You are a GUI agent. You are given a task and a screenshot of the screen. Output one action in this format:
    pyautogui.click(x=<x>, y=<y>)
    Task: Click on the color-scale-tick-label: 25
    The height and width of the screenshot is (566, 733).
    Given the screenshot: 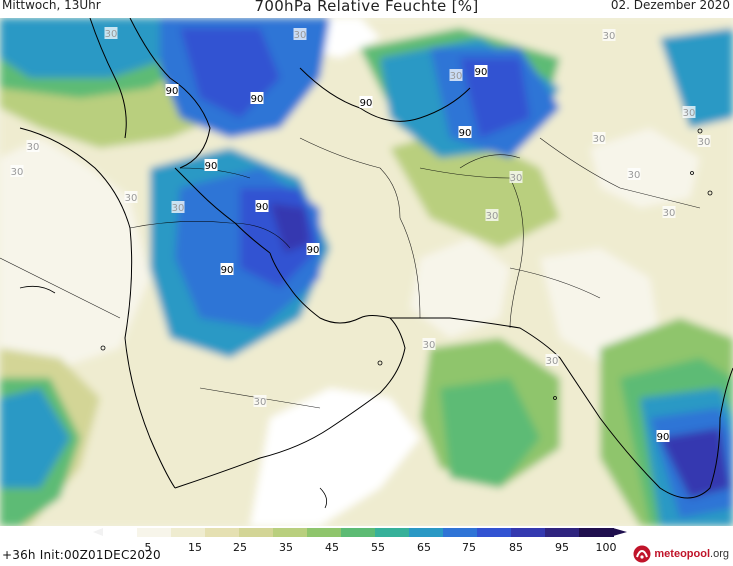 What is the action you would take?
    pyautogui.click(x=240, y=547)
    